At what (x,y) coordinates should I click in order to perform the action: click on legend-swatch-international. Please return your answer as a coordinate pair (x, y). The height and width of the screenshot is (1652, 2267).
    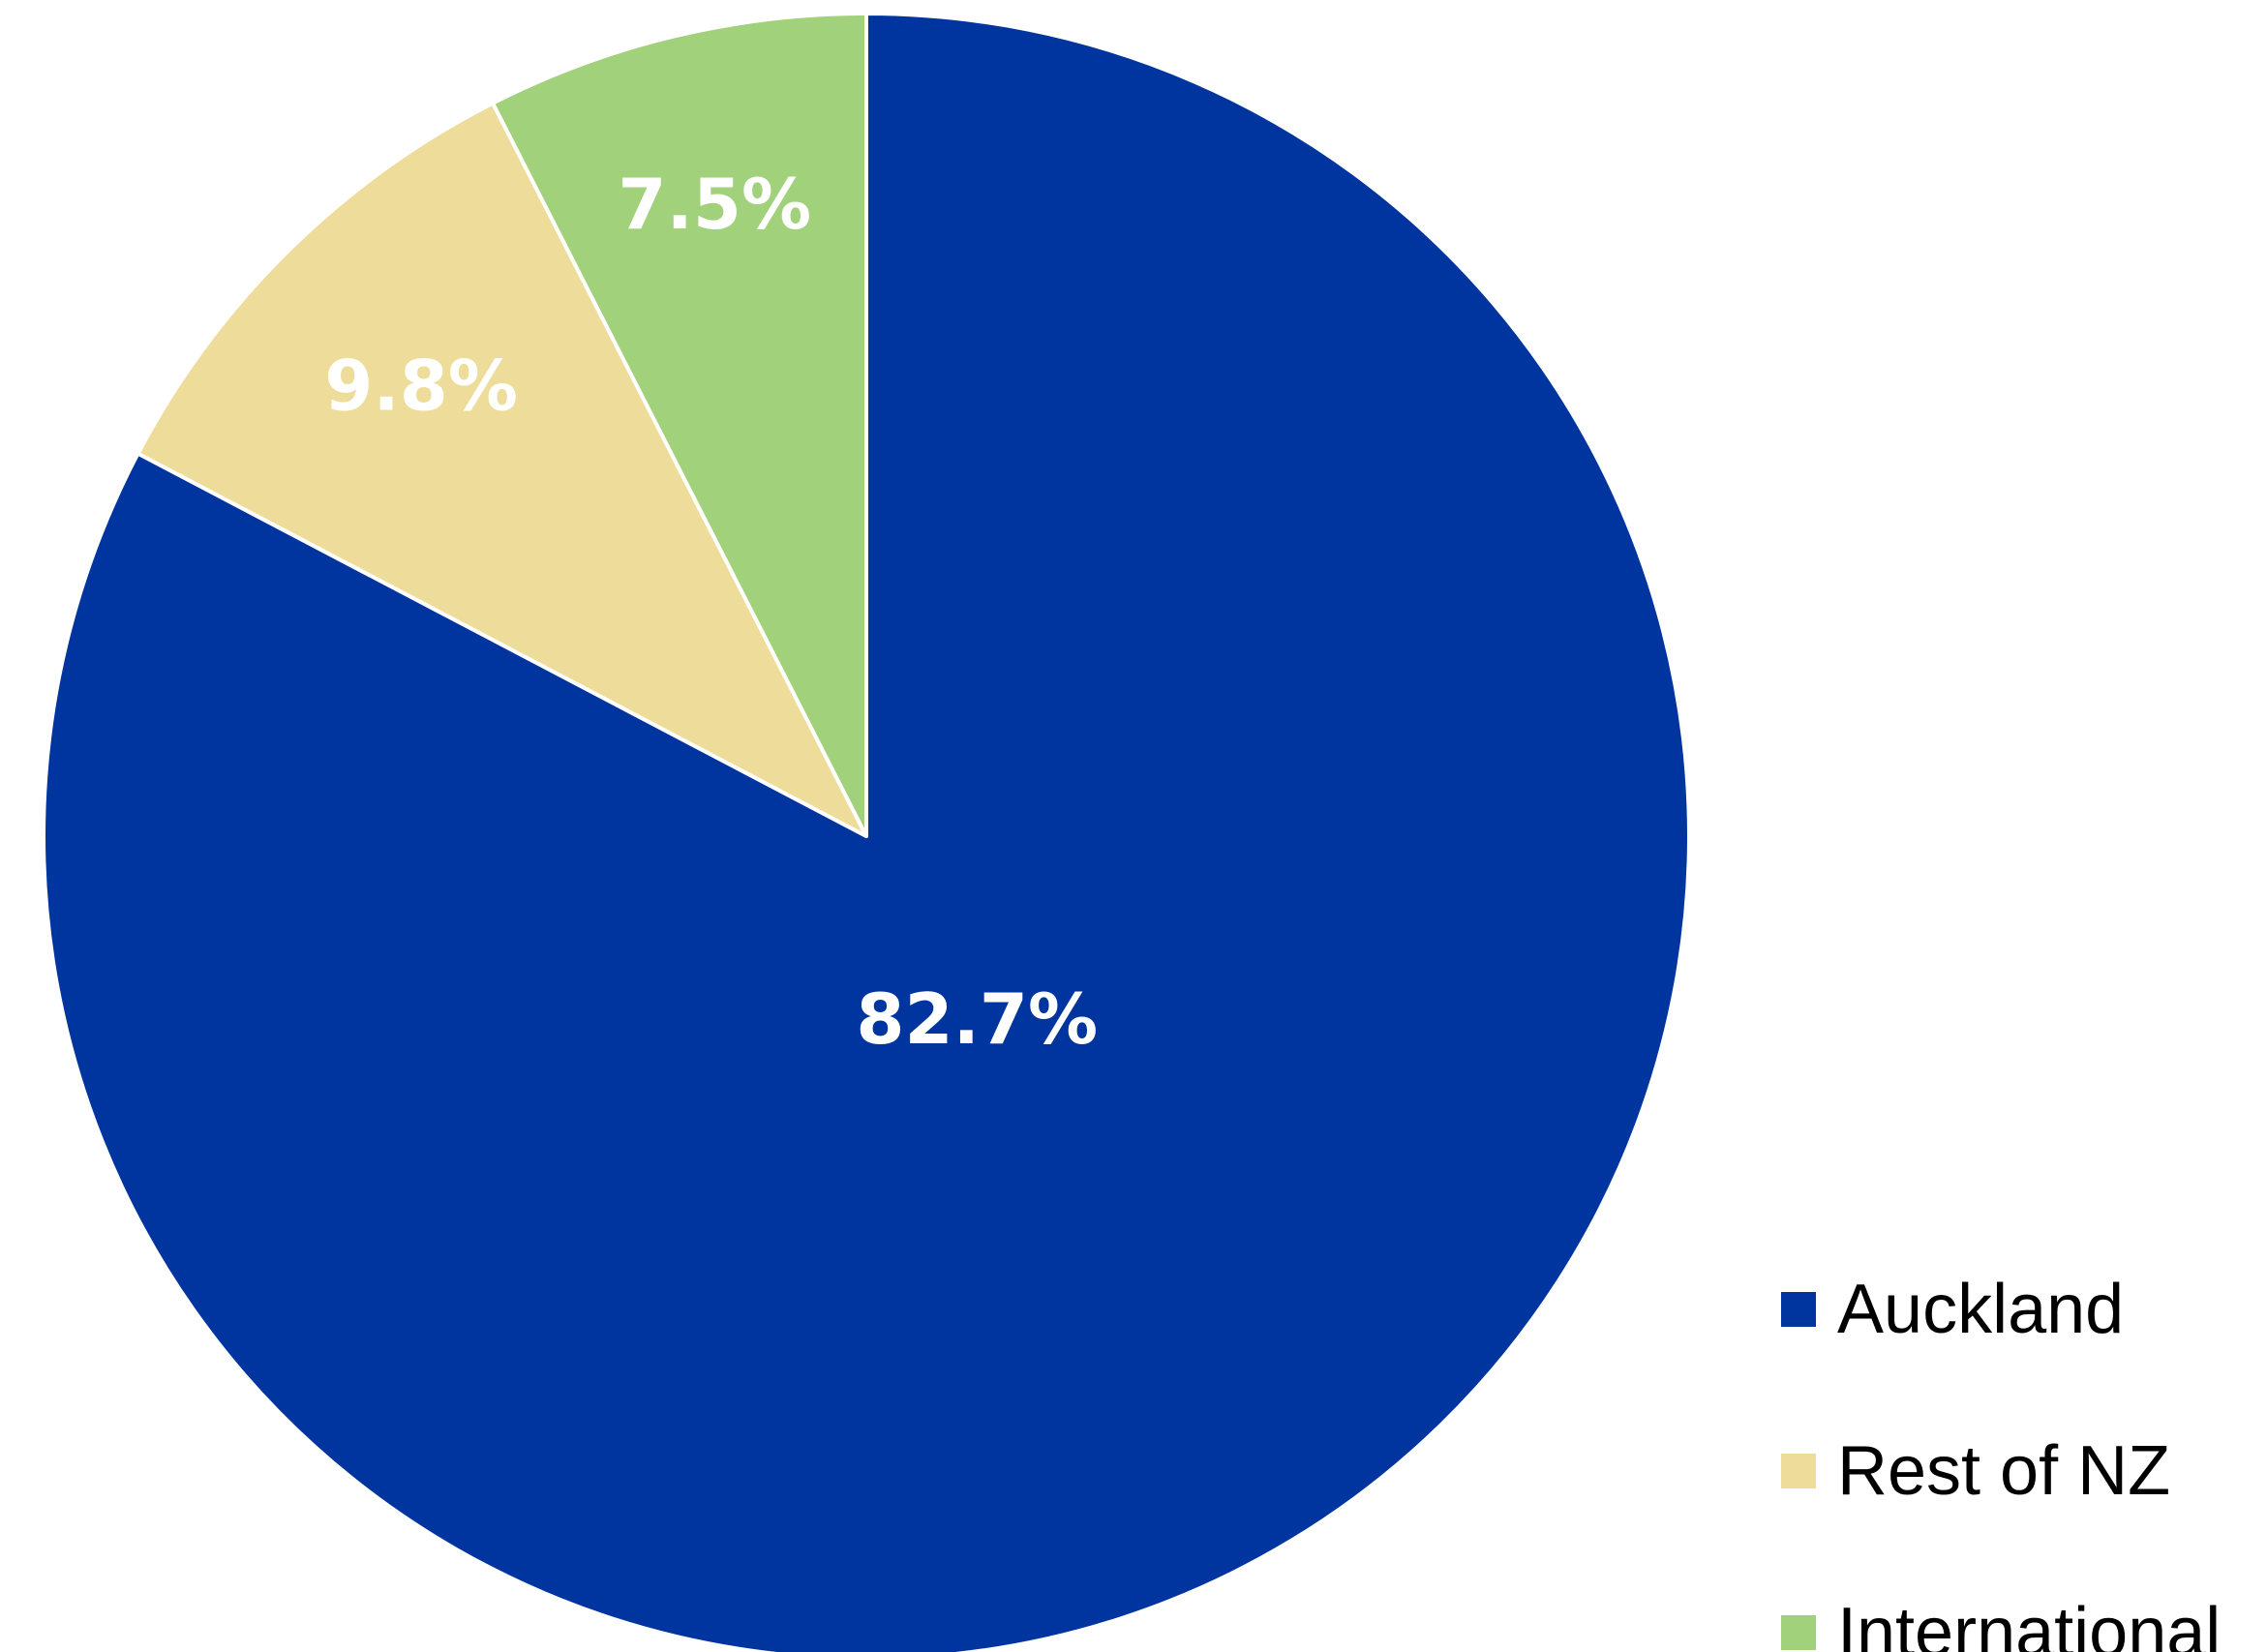
    Looking at the image, I should click on (1798, 1632).